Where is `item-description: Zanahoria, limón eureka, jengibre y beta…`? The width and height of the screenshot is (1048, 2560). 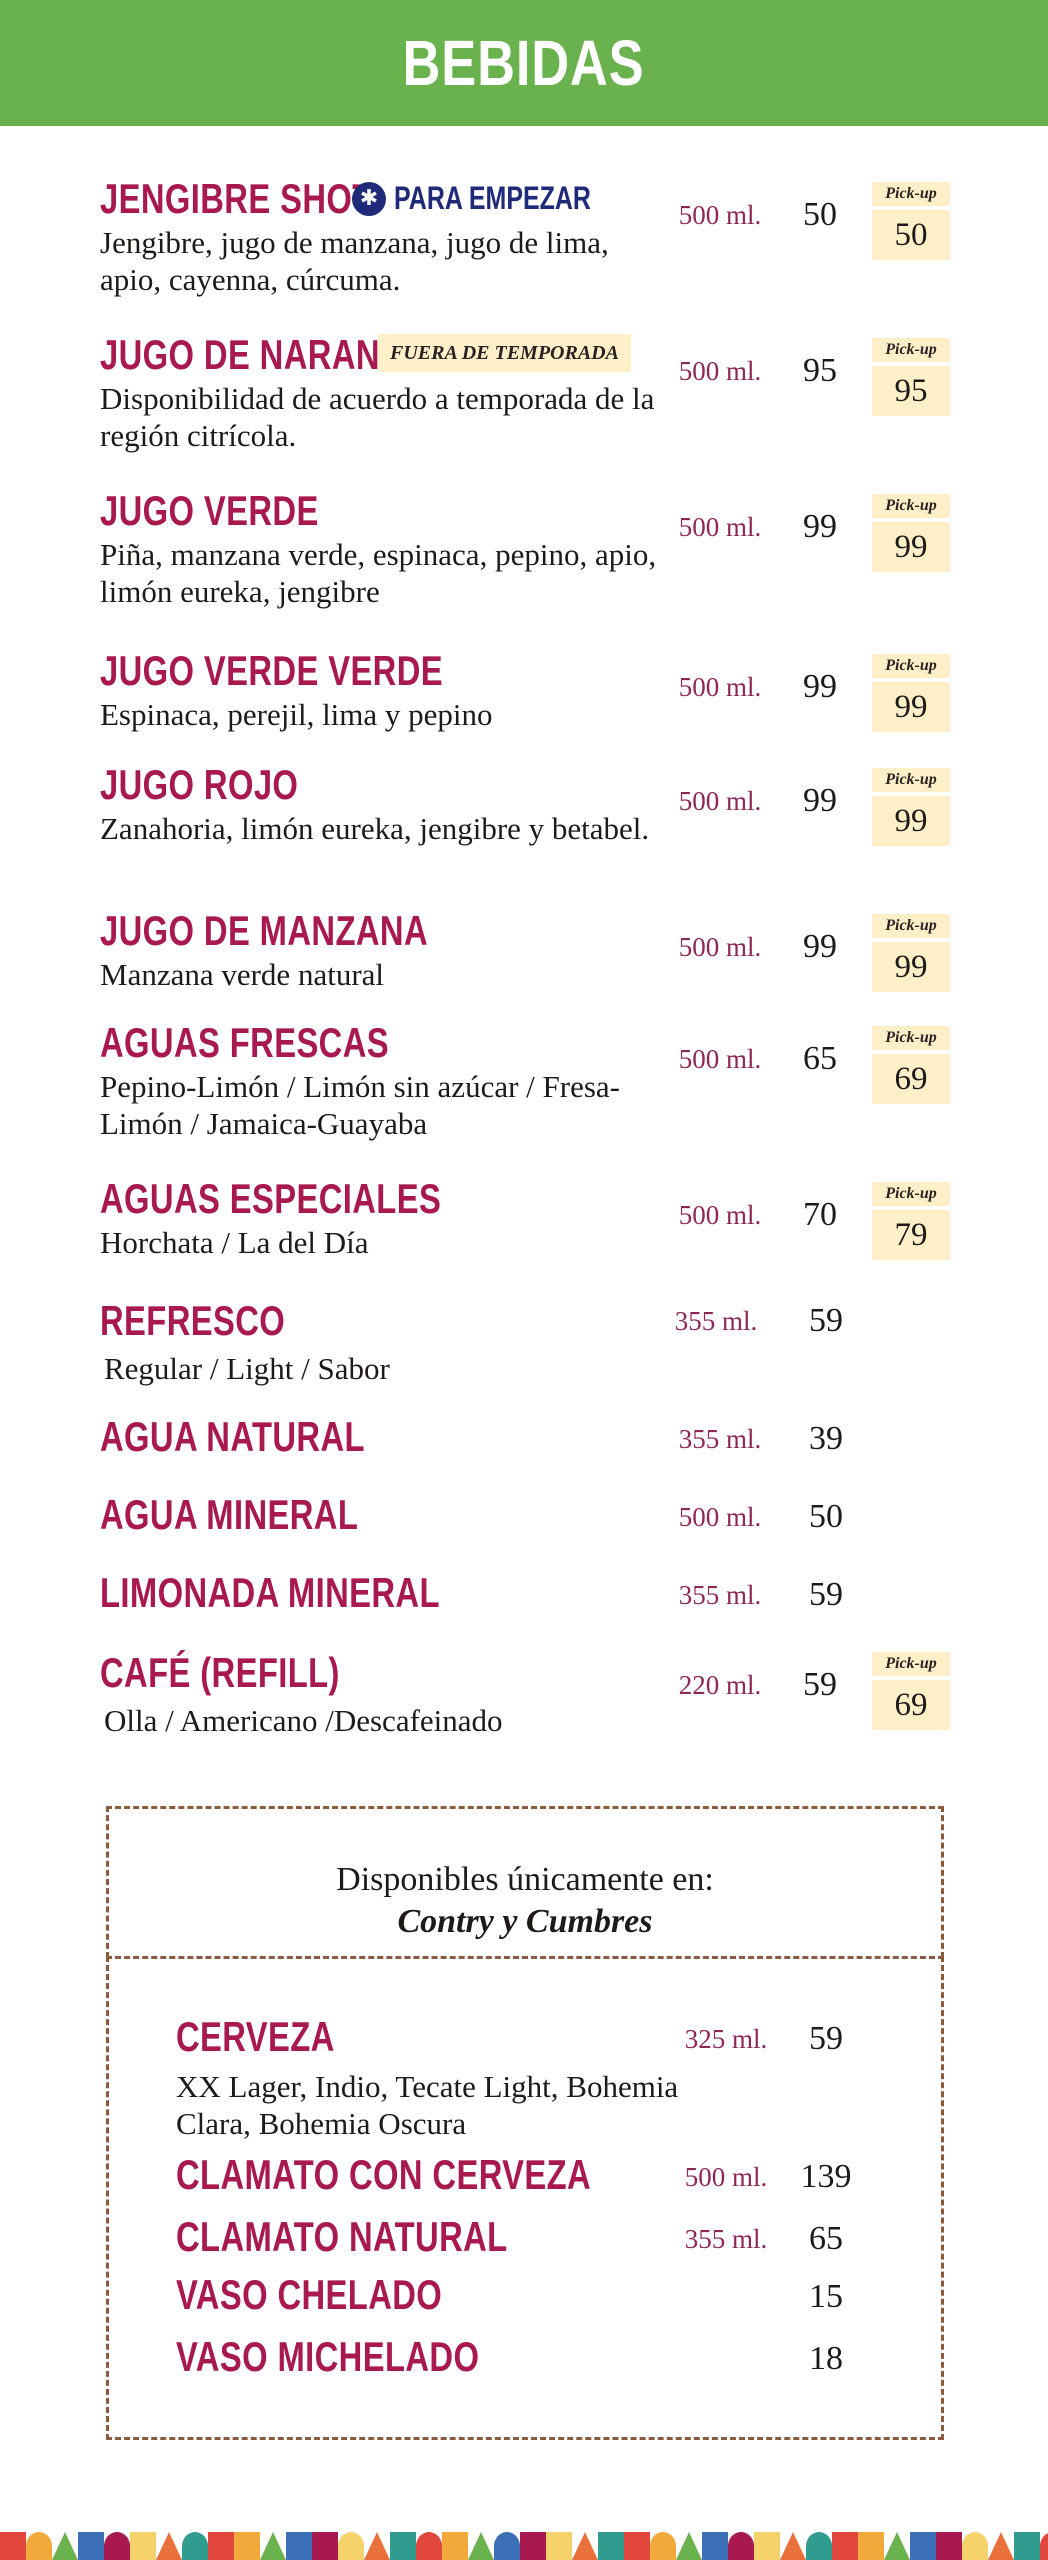 item-description: Zanahoria, limón eureka, jengibre y beta… is located at coordinates (375, 828).